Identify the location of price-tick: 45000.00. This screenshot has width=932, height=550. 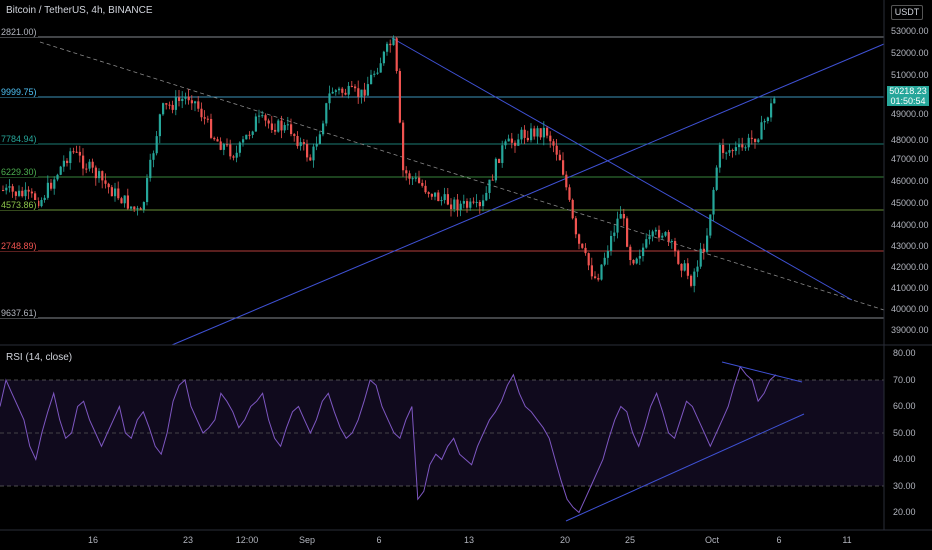
(910, 203).